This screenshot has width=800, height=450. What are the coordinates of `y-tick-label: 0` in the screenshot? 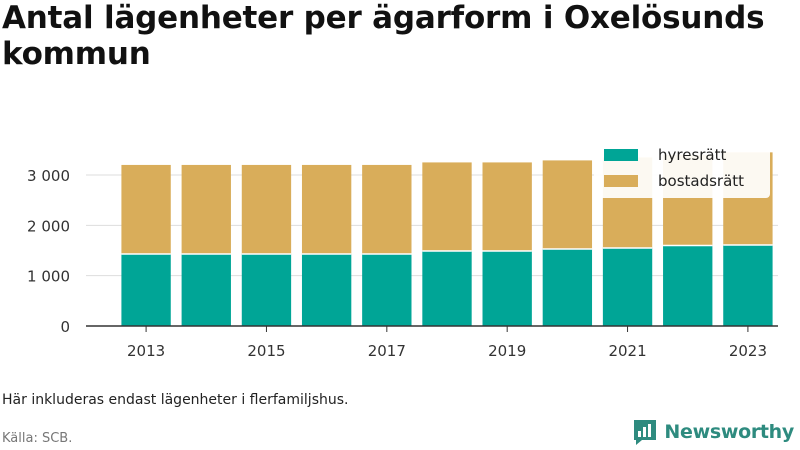 It's located at (65, 327).